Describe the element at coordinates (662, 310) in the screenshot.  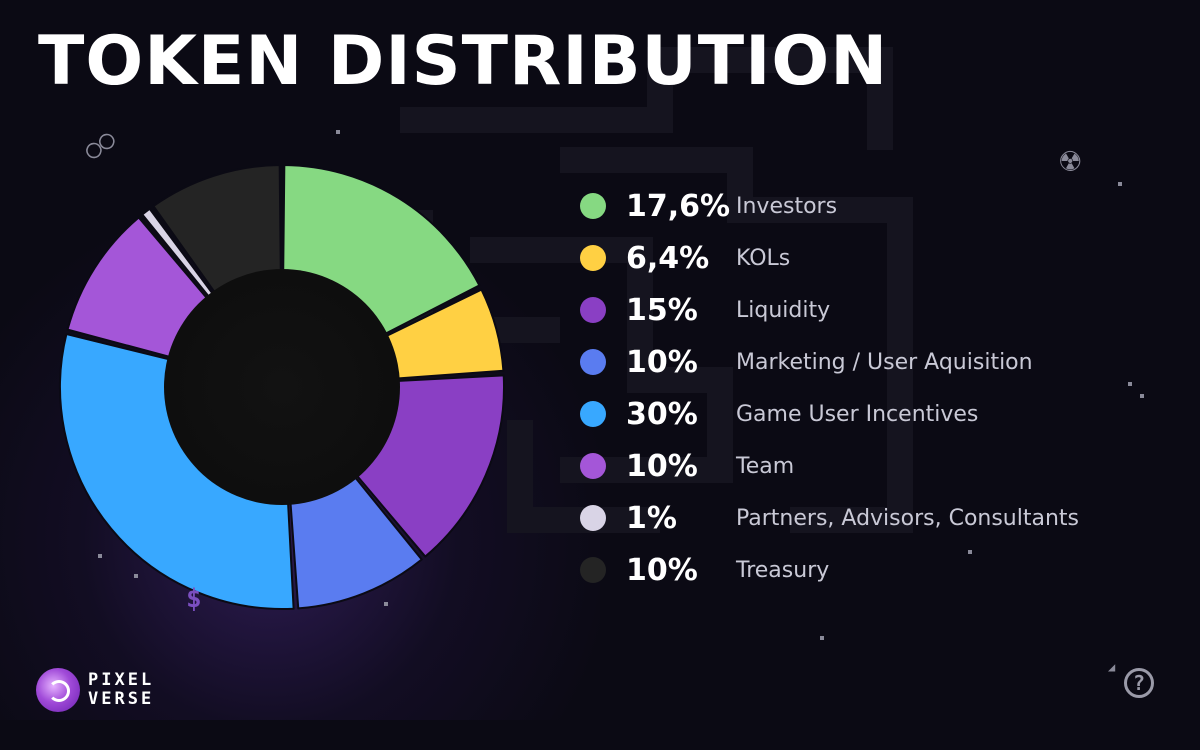
I see `legend-value: 15%` at that location.